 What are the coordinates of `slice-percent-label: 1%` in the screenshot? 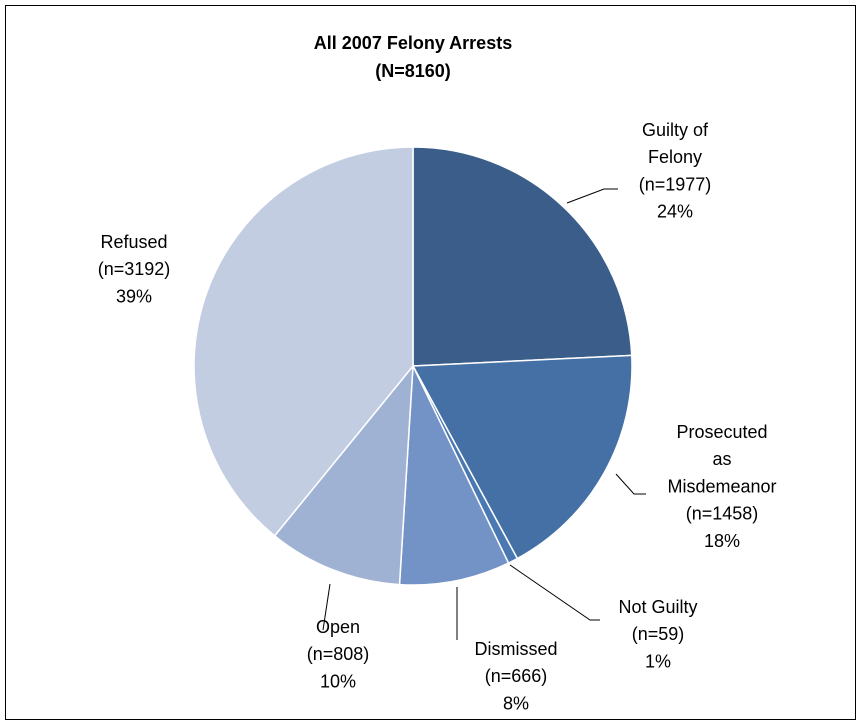 It's located at (658, 661).